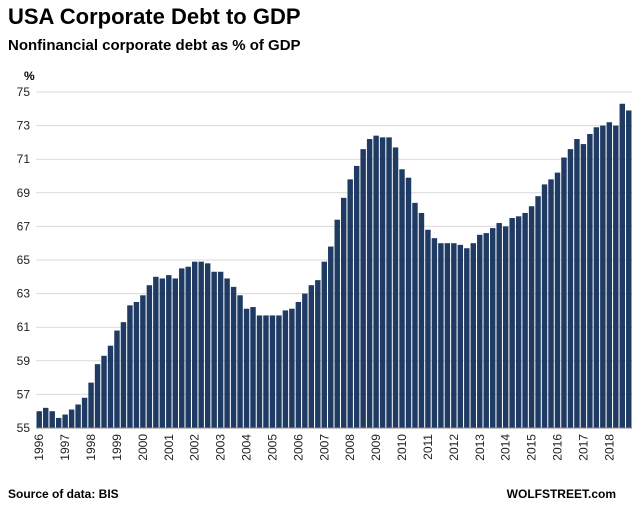 This screenshot has height=508, width=640. What do you see at coordinates (561, 494) in the screenshot?
I see `watermark: WOLFSTREET.com` at bounding box center [561, 494].